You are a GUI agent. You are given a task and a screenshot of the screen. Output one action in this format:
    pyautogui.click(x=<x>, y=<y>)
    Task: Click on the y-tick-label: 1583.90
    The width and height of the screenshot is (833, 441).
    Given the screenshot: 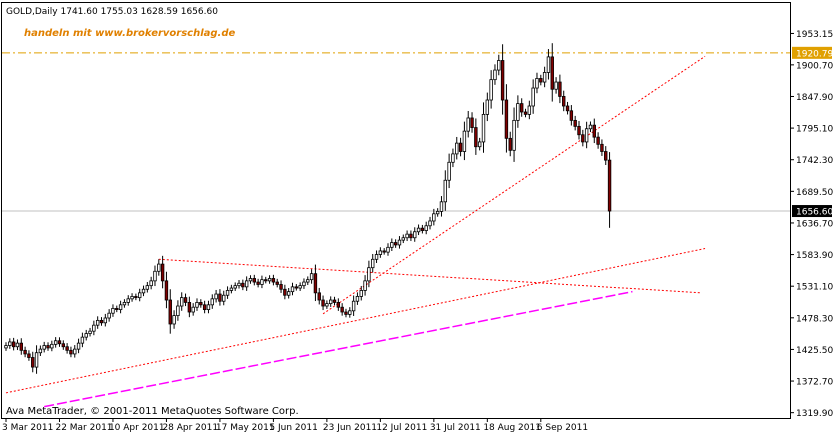 What is the action you would take?
    pyautogui.click(x=814, y=256)
    